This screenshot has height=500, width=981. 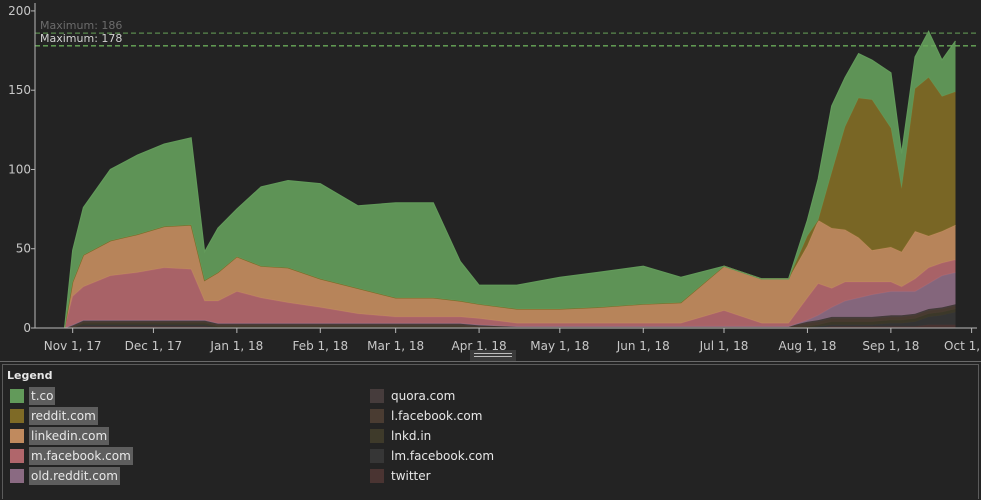 What do you see at coordinates (19, 169) in the screenshot?
I see `y-tick-label: 100` at bounding box center [19, 169].